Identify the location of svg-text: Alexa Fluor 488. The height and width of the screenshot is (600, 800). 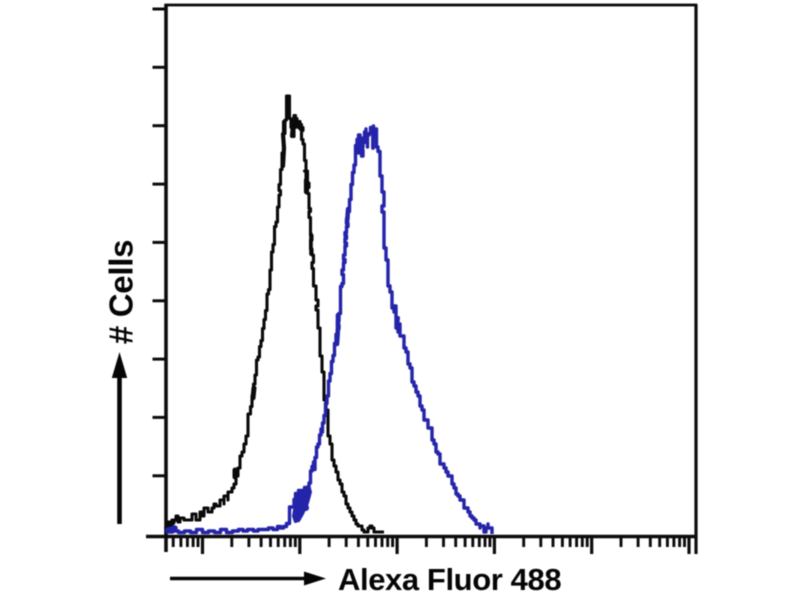
(449, 579).